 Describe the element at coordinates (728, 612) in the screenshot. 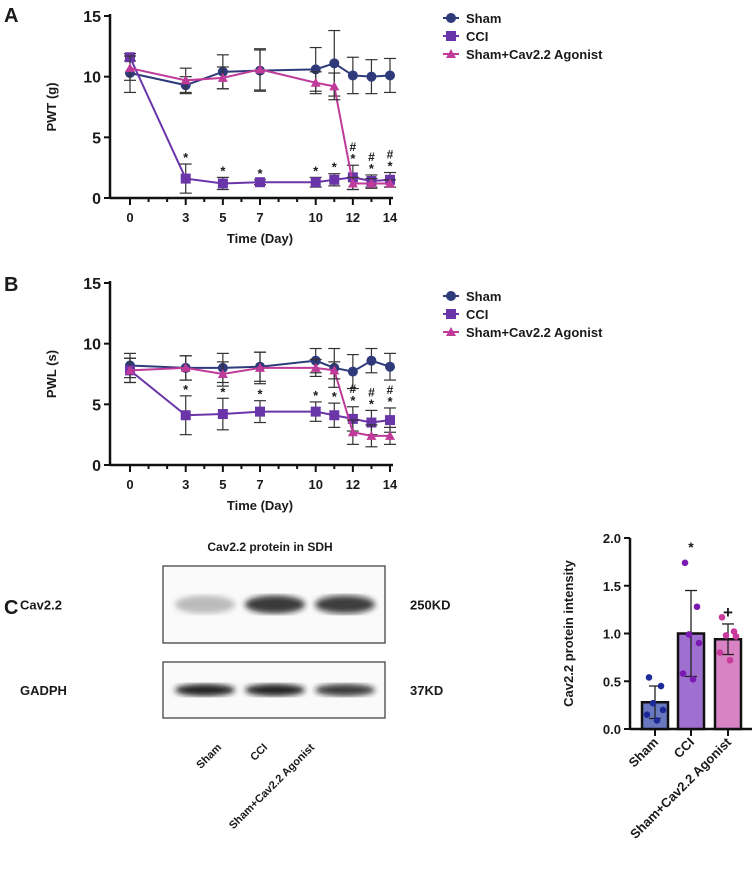

I see `significance-mark: +` at that location.